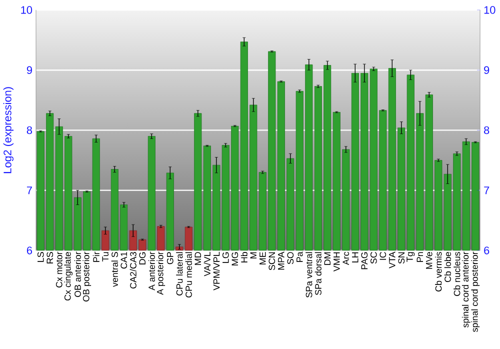 The image size is (500, 349). Describe the element at coordinates (337, 262) in the screenshot. I see `x-tick-label: VMH` at that location.